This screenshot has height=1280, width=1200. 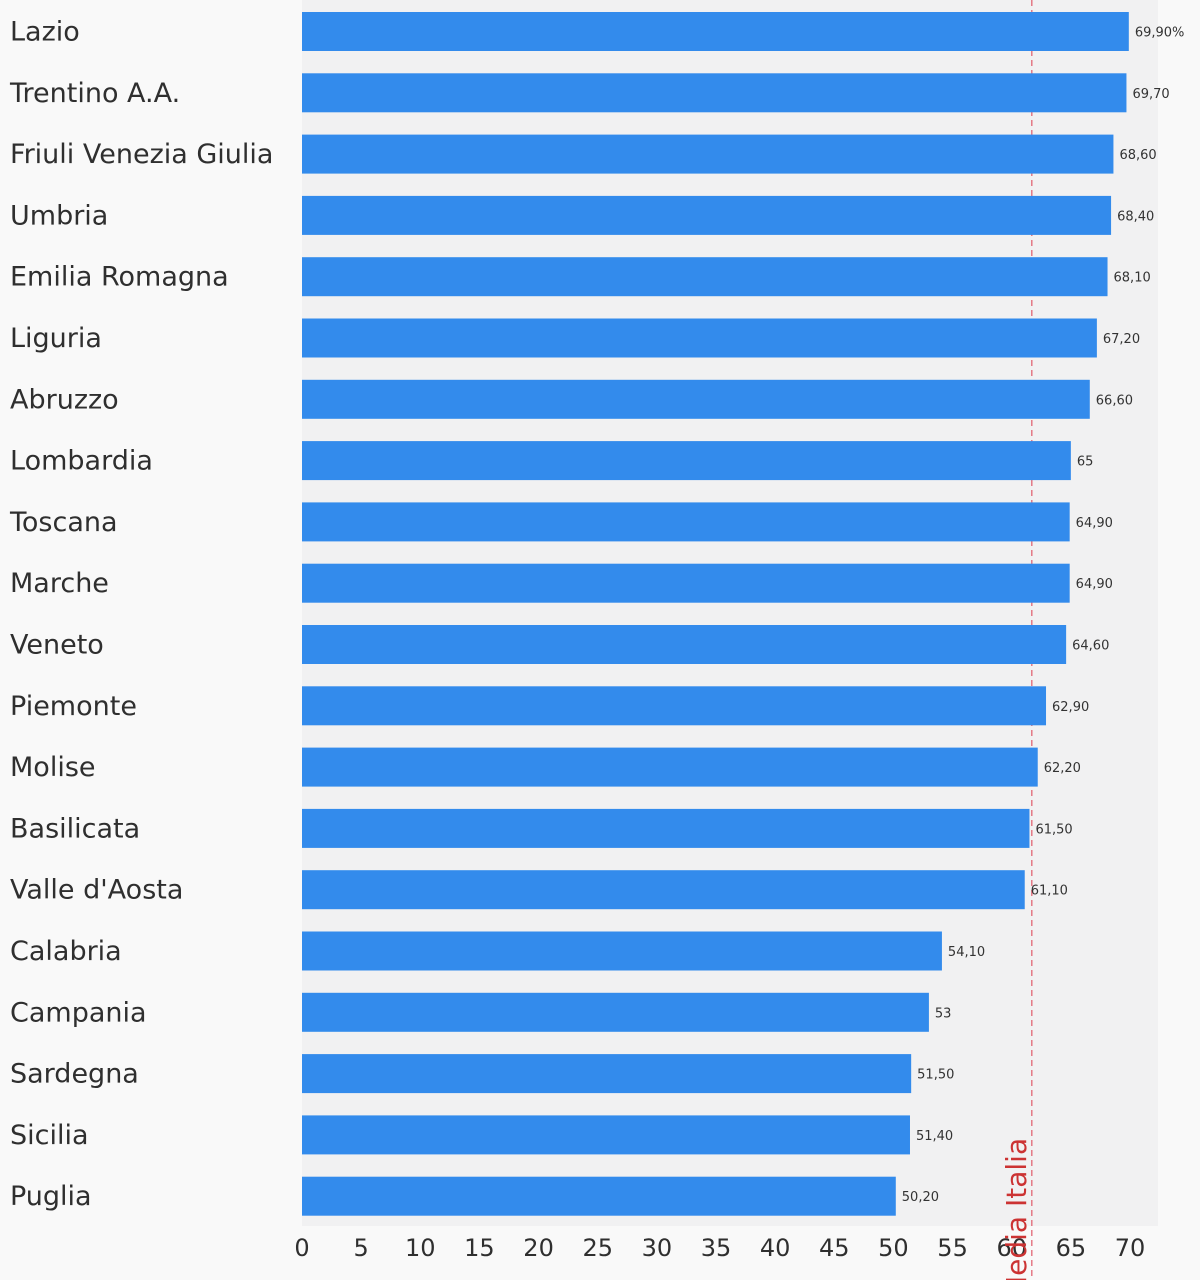 What do you see at coordinates (716, 1248) in the screenshot?
I see `x-tick-label: 35` at bounding box center [716, 1248].